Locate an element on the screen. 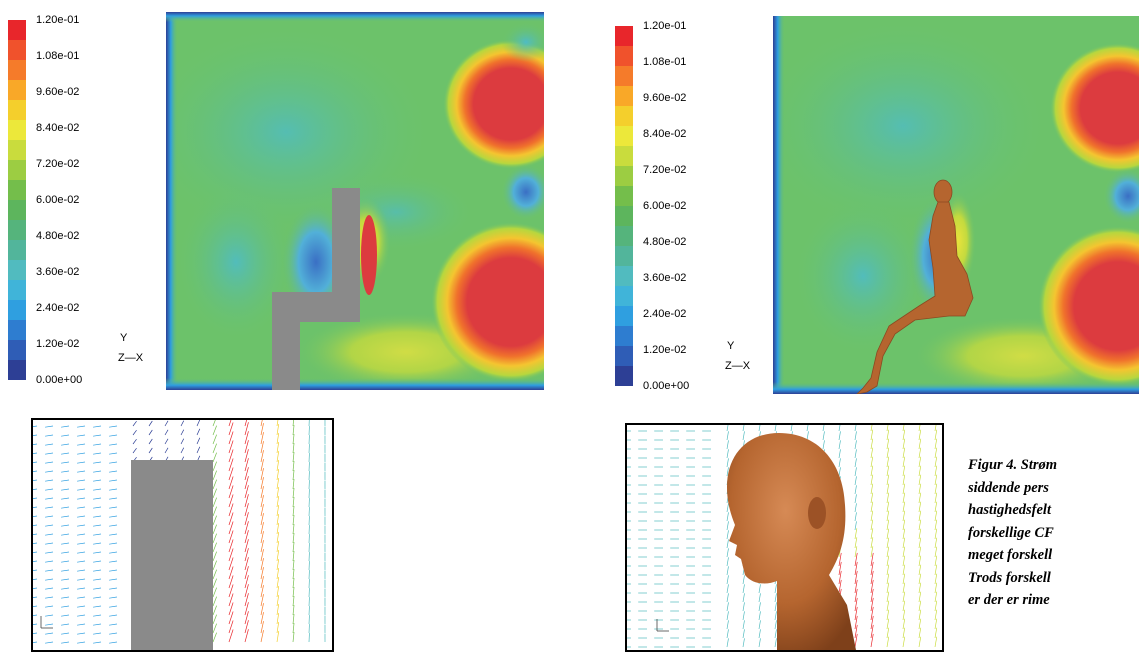  legend-tick-label: 7.20e-02 is located at coordinates (57, 164).